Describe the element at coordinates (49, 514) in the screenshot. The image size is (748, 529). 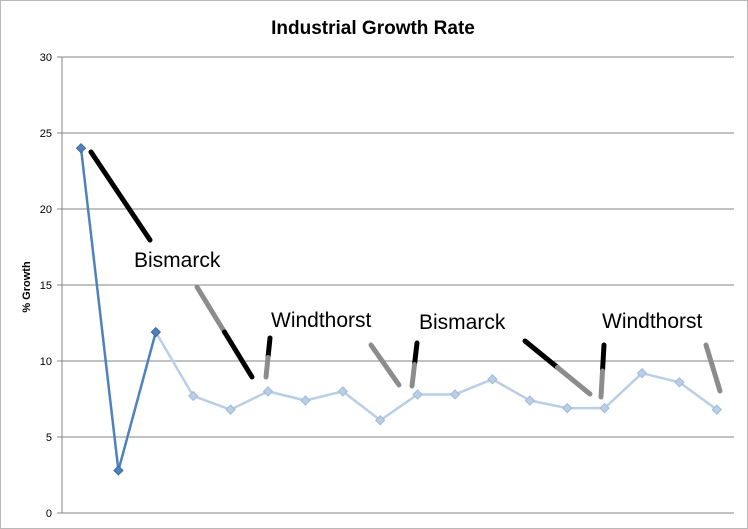
I see `y-tick-label: 0` at that location.